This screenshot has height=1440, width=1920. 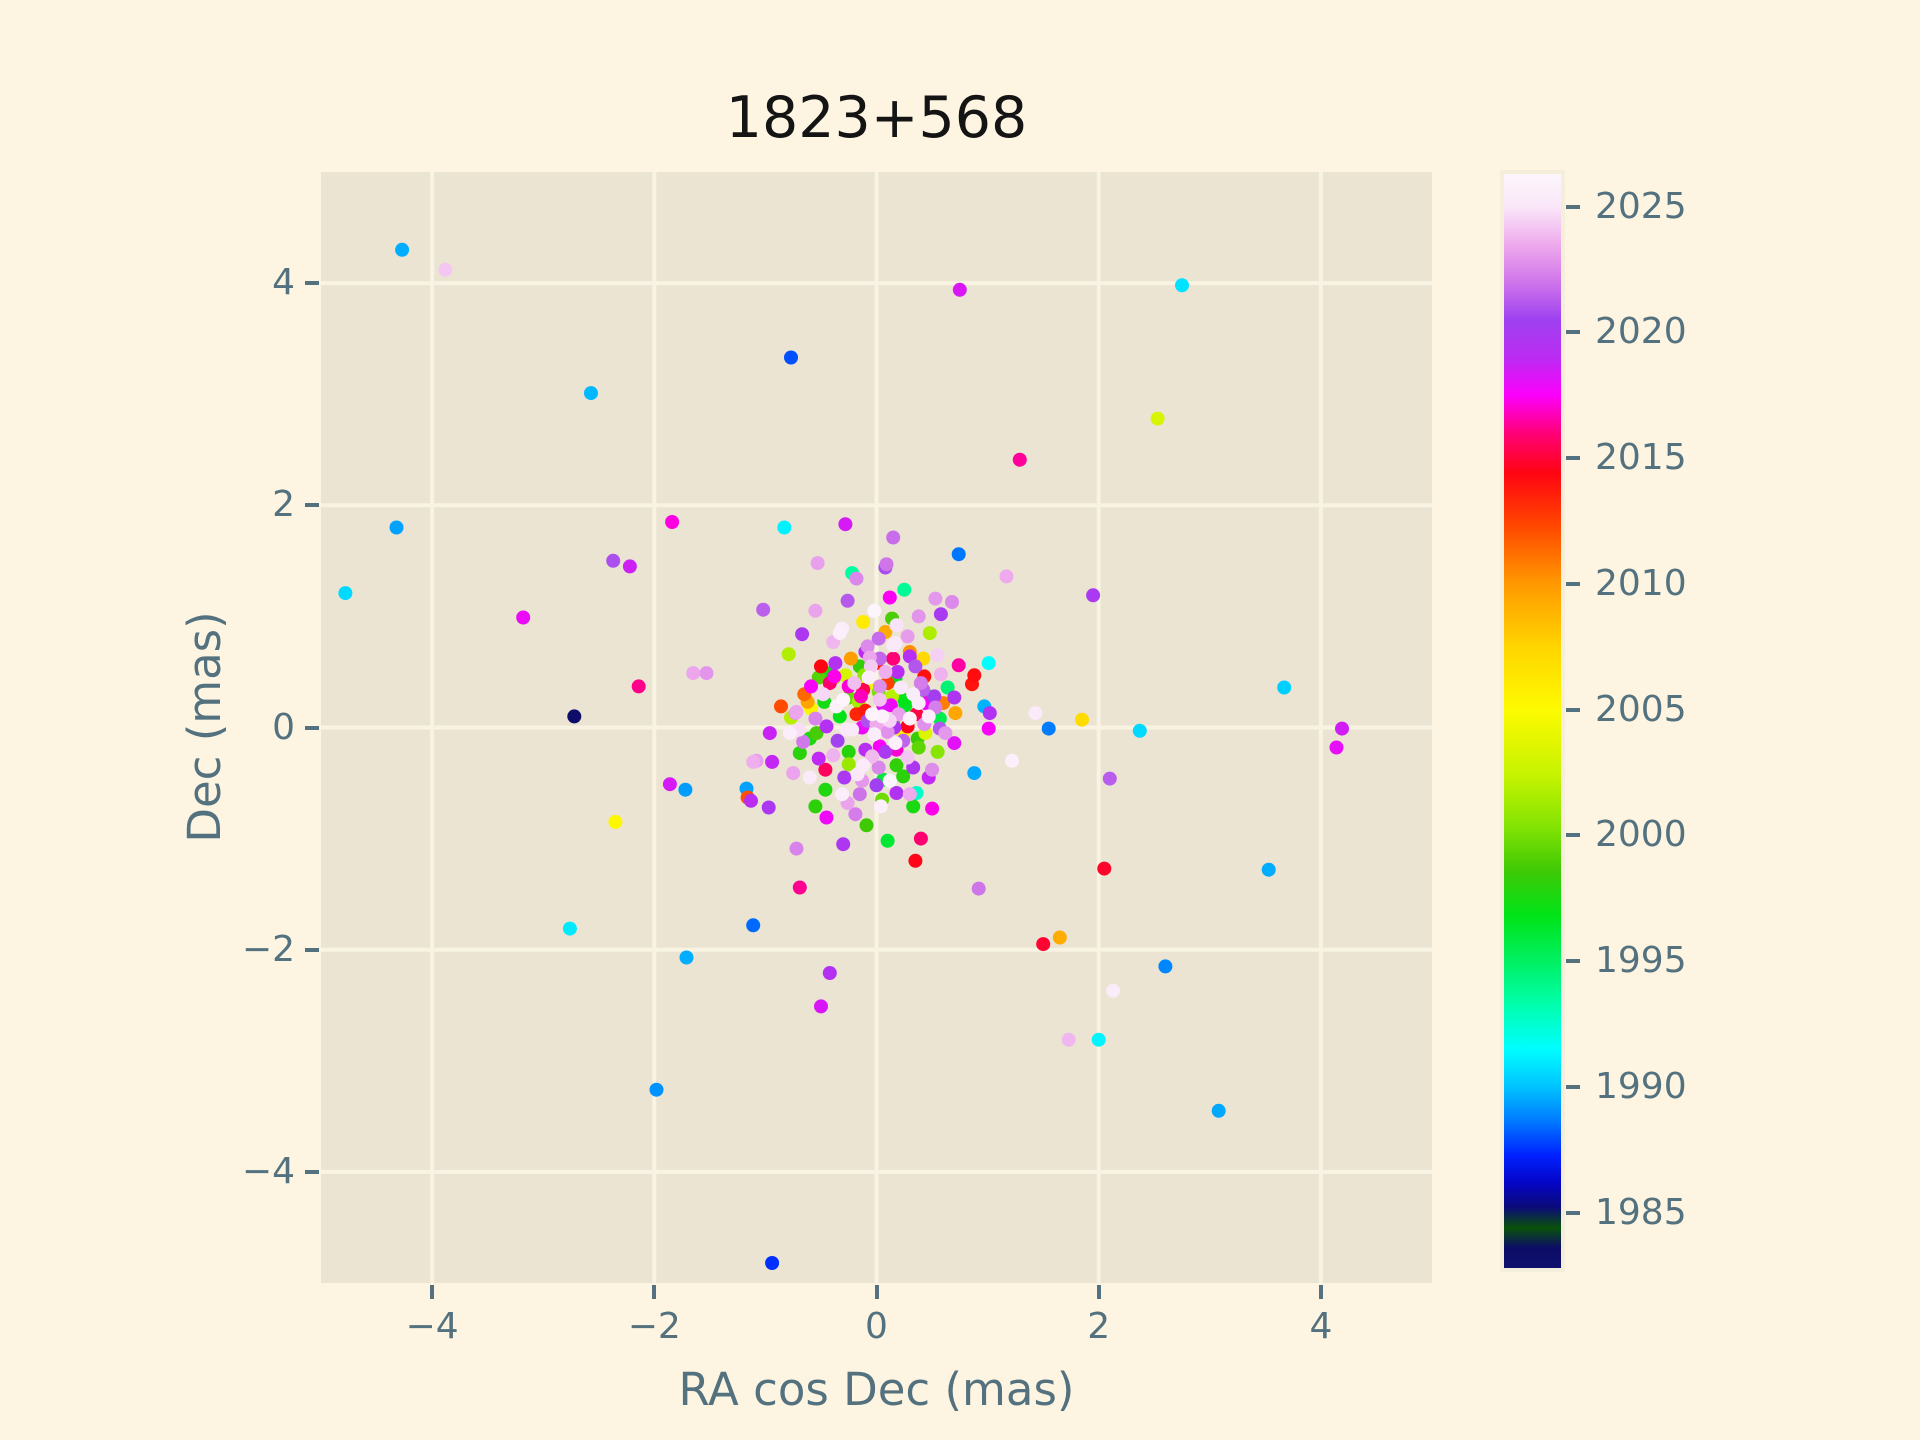 What do you see at coordinates (1532, 721) in the screenshot?
I see `colorbar` at bounding box center [1532, 721].